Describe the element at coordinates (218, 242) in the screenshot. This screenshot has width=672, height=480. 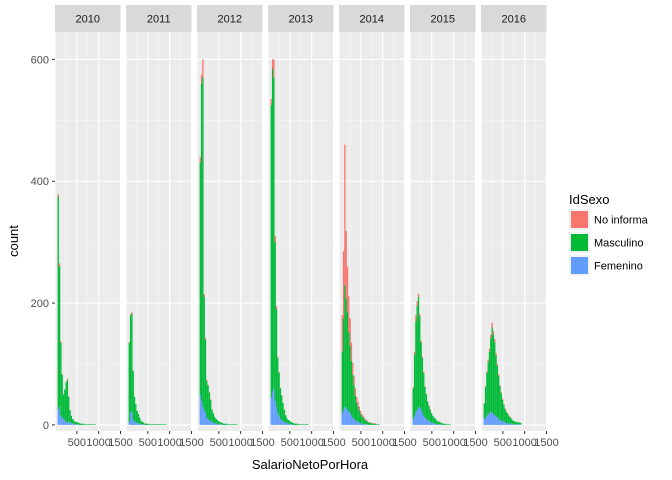
I see `histogram-bars` at that location.